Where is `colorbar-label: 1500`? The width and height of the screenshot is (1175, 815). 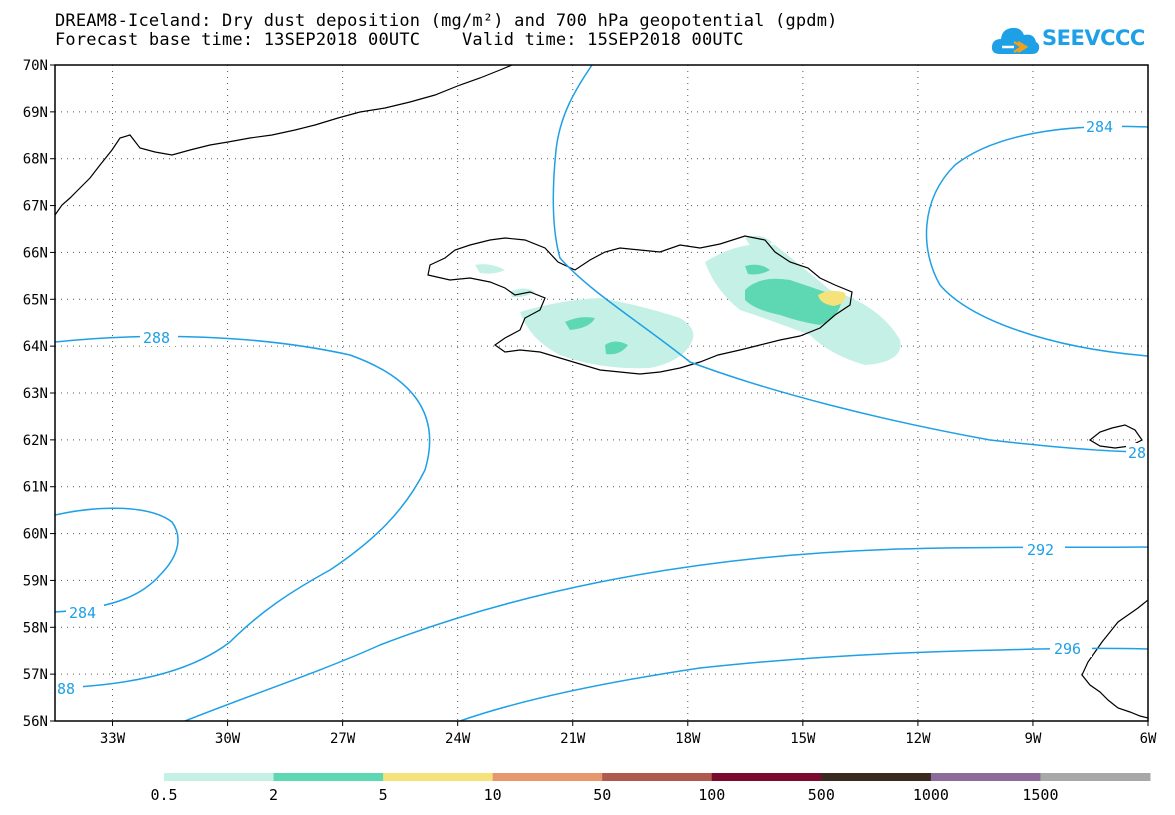 colorbar-label: 1500 is located at coordinates (1040, 795).